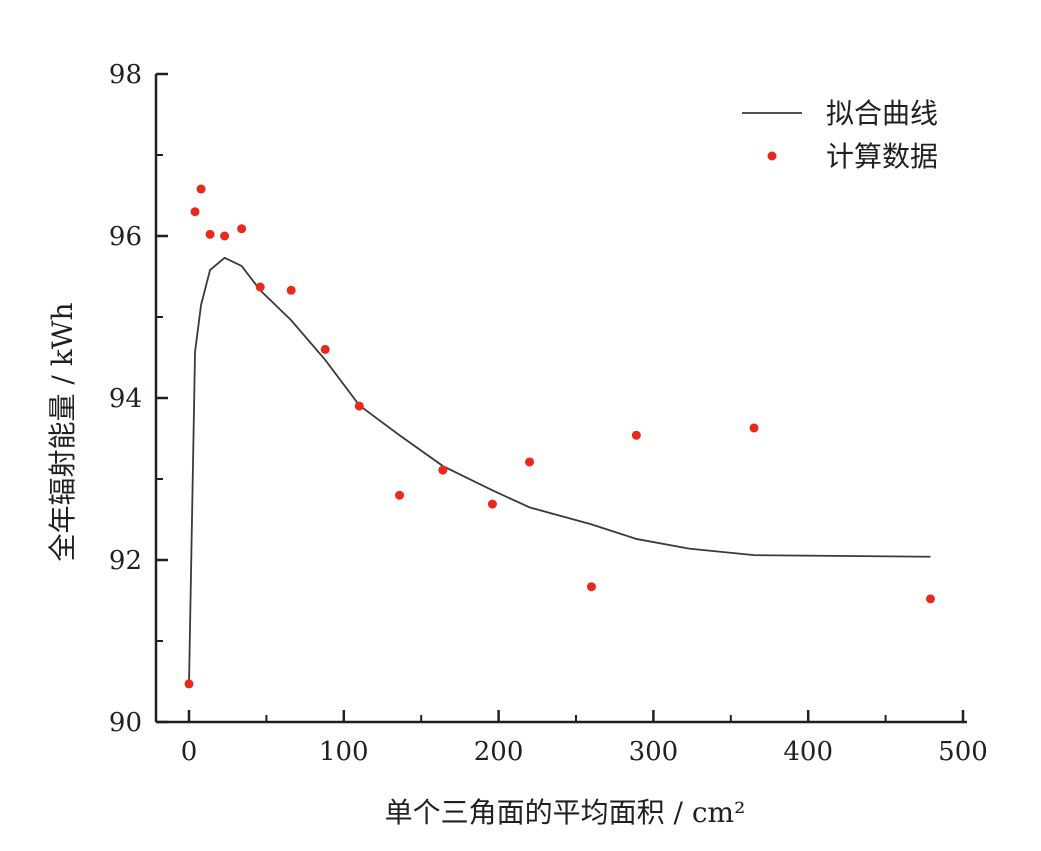  I want to click on y-axis-label: 全年辐射能量 / kWh, so click(62, 431).